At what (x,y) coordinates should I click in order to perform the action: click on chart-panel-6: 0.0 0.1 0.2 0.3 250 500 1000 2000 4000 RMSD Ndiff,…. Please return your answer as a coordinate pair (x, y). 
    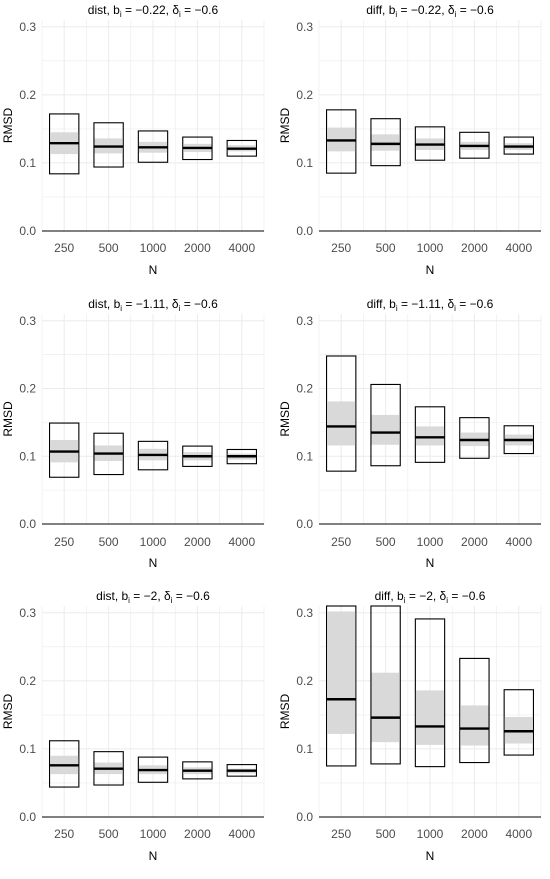
    Looking at the image, I should click on (410, 726).